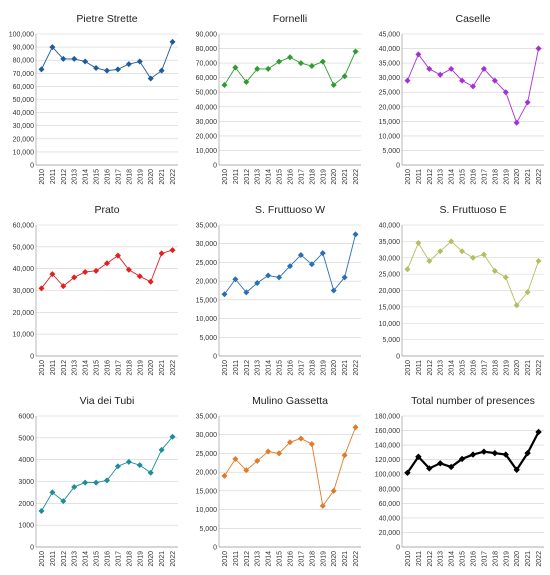  Describe the element at coordinates (528, 368) in the screenshot. I see `x-tick-label: 2021` at that location.